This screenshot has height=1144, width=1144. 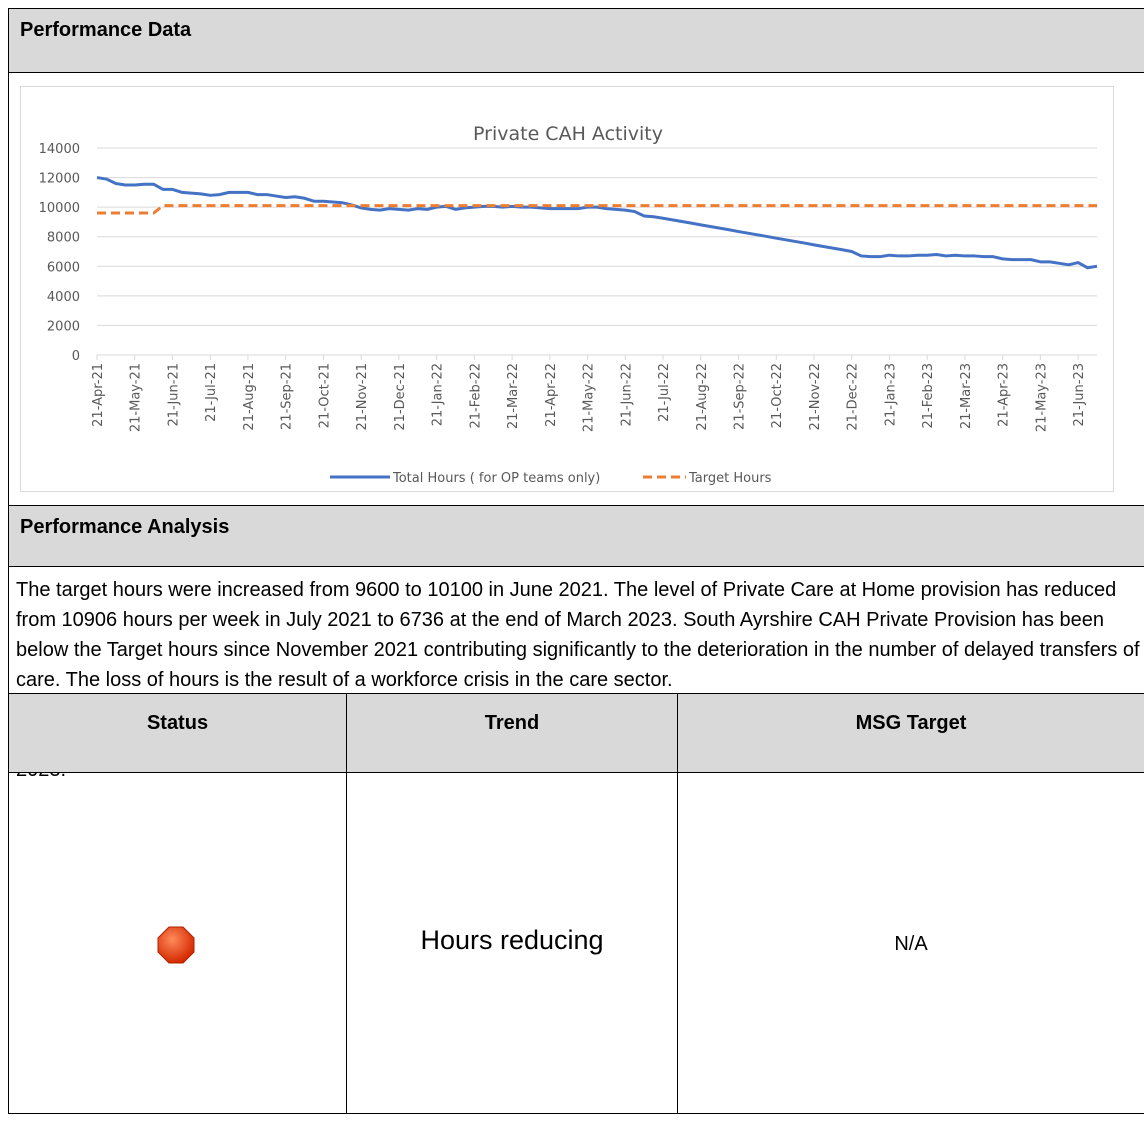 I want to click on x-tick-label: 21-Sep-22, so click(x=740, y=396).